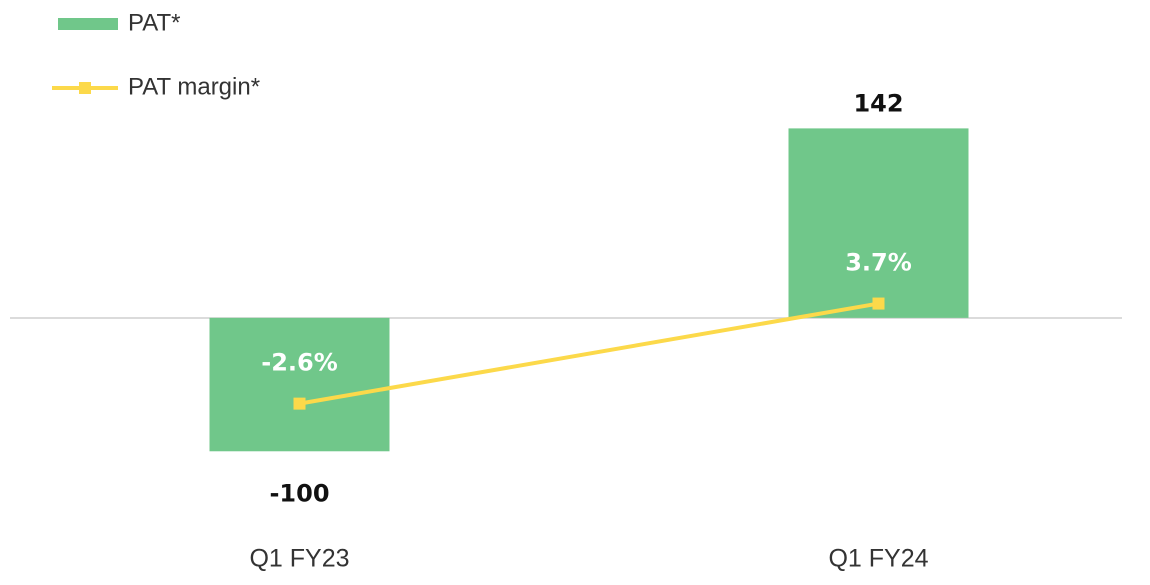 The height and width of the screenshot is (585, 1150). What do you see at coordinates (194, 86) in the screenshot?
I see `legend-label: PAT margin*` at bounding box center [194, 86].